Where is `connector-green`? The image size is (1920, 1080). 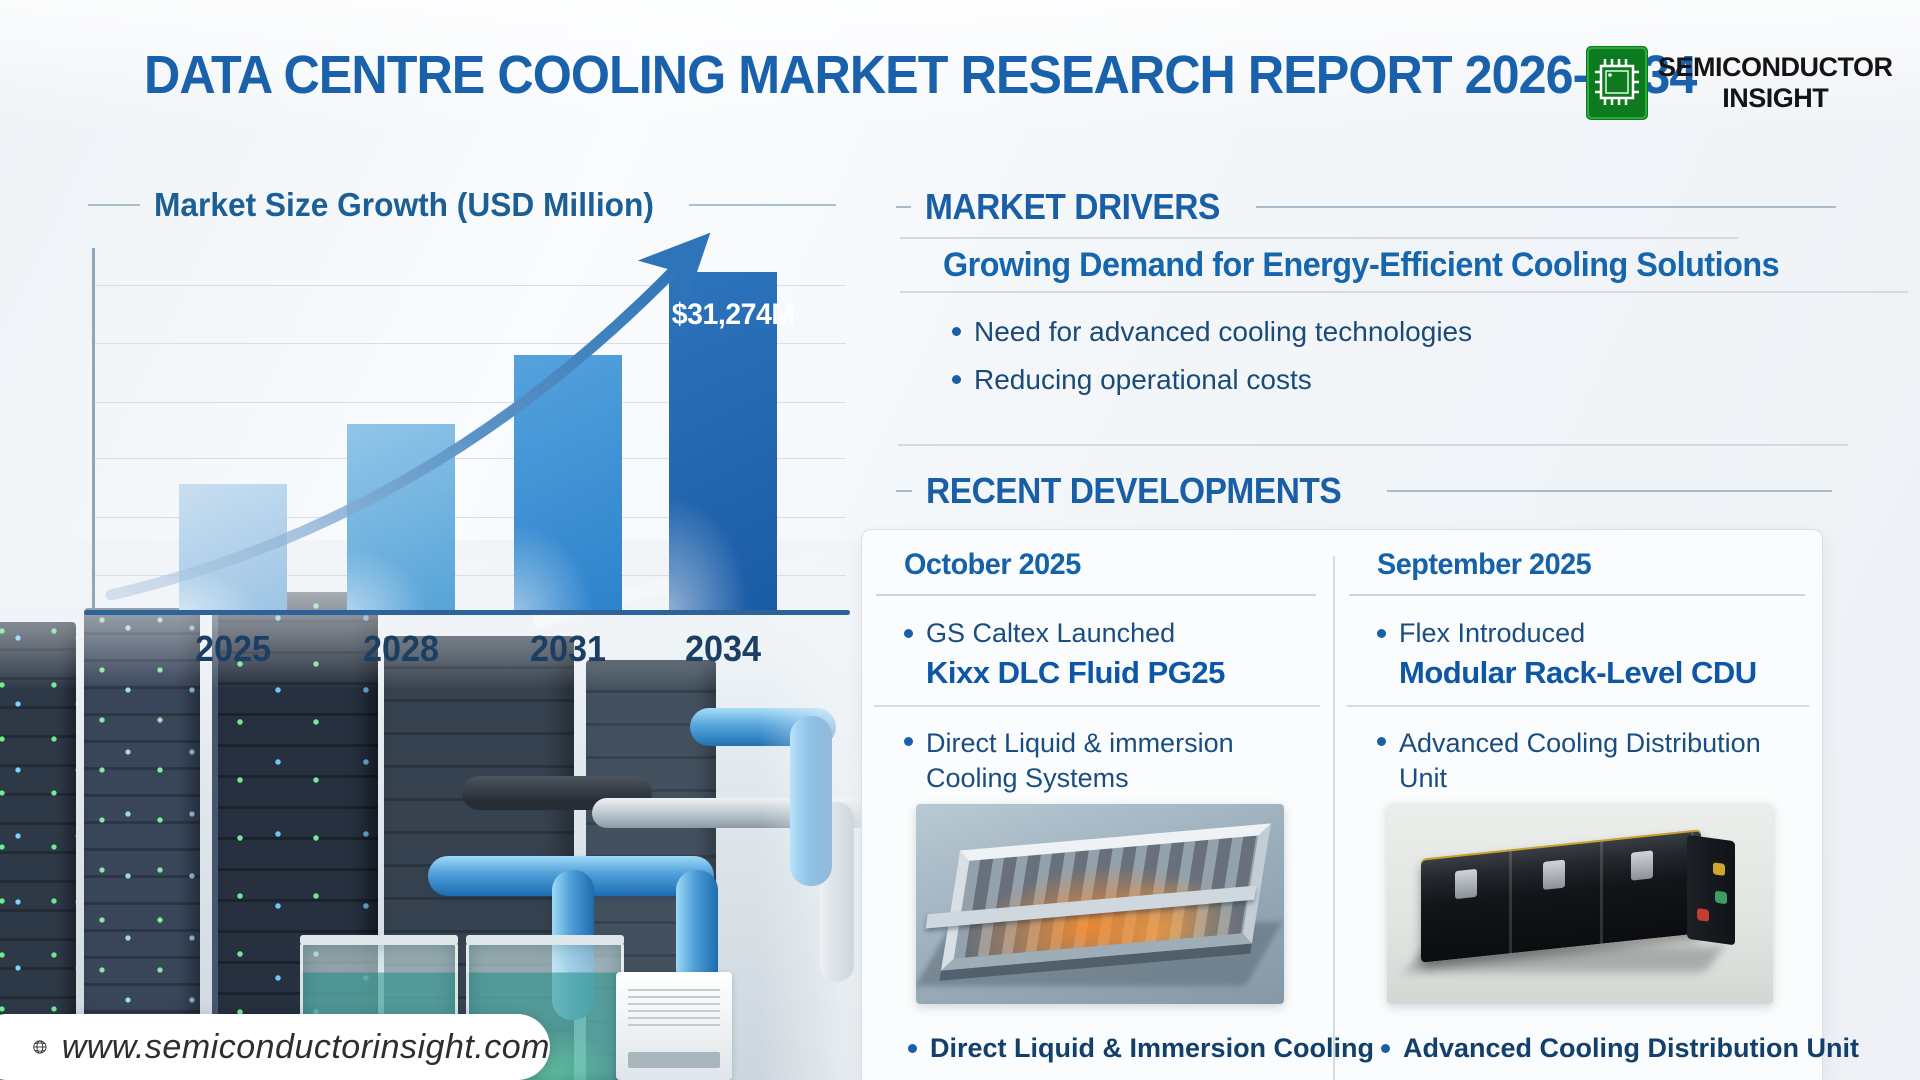
connector-green is located at coordinates (1721, 897).